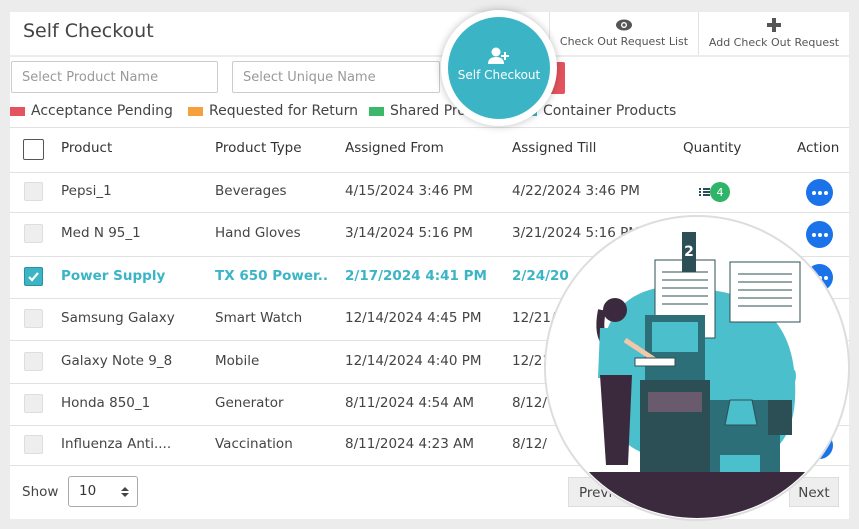 The width and height of the screenshot is (859, 529). I want to click on legend-item: Shared Pro, so click(417, 111).